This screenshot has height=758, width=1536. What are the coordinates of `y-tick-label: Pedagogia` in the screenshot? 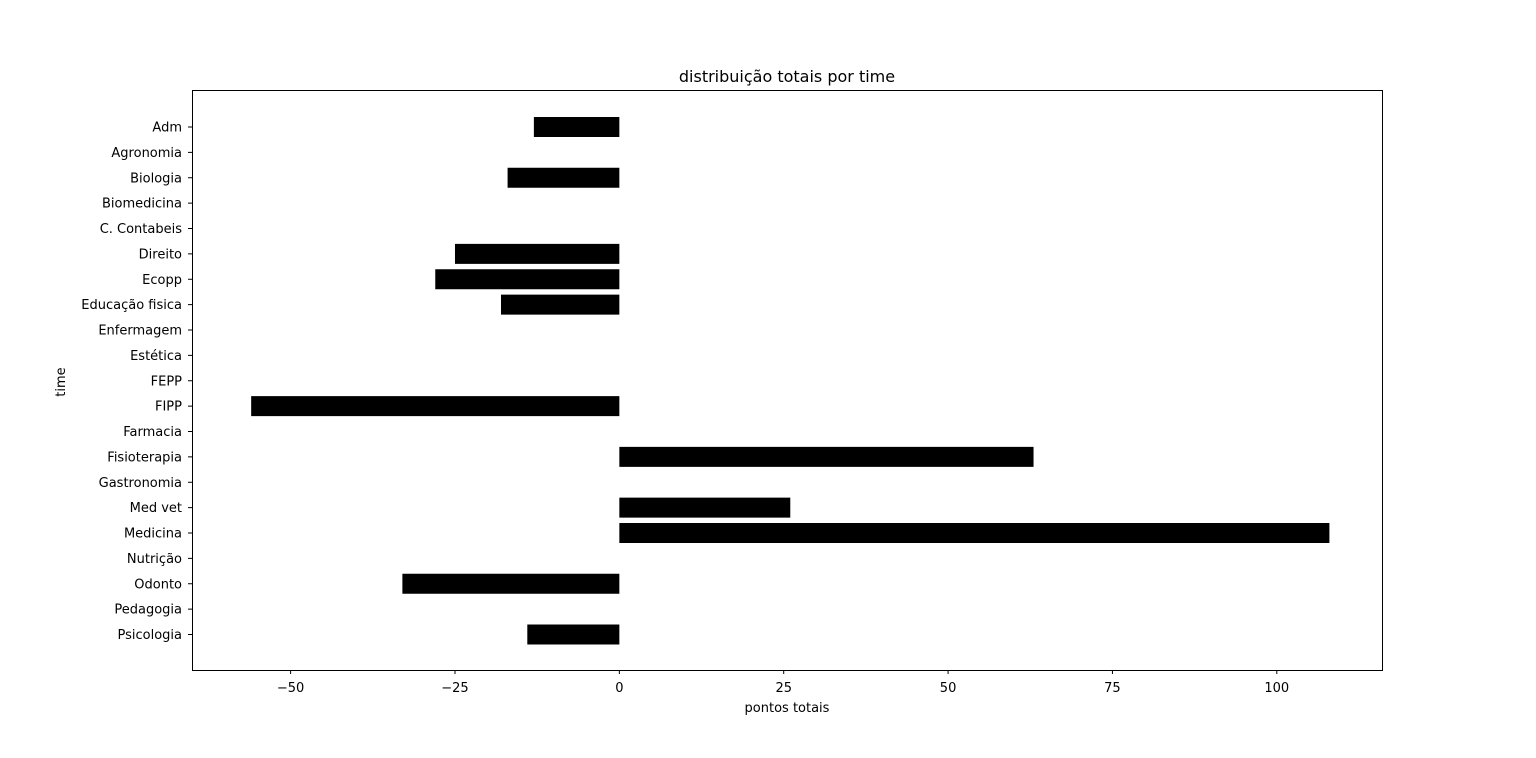 It's located at (148, 610).